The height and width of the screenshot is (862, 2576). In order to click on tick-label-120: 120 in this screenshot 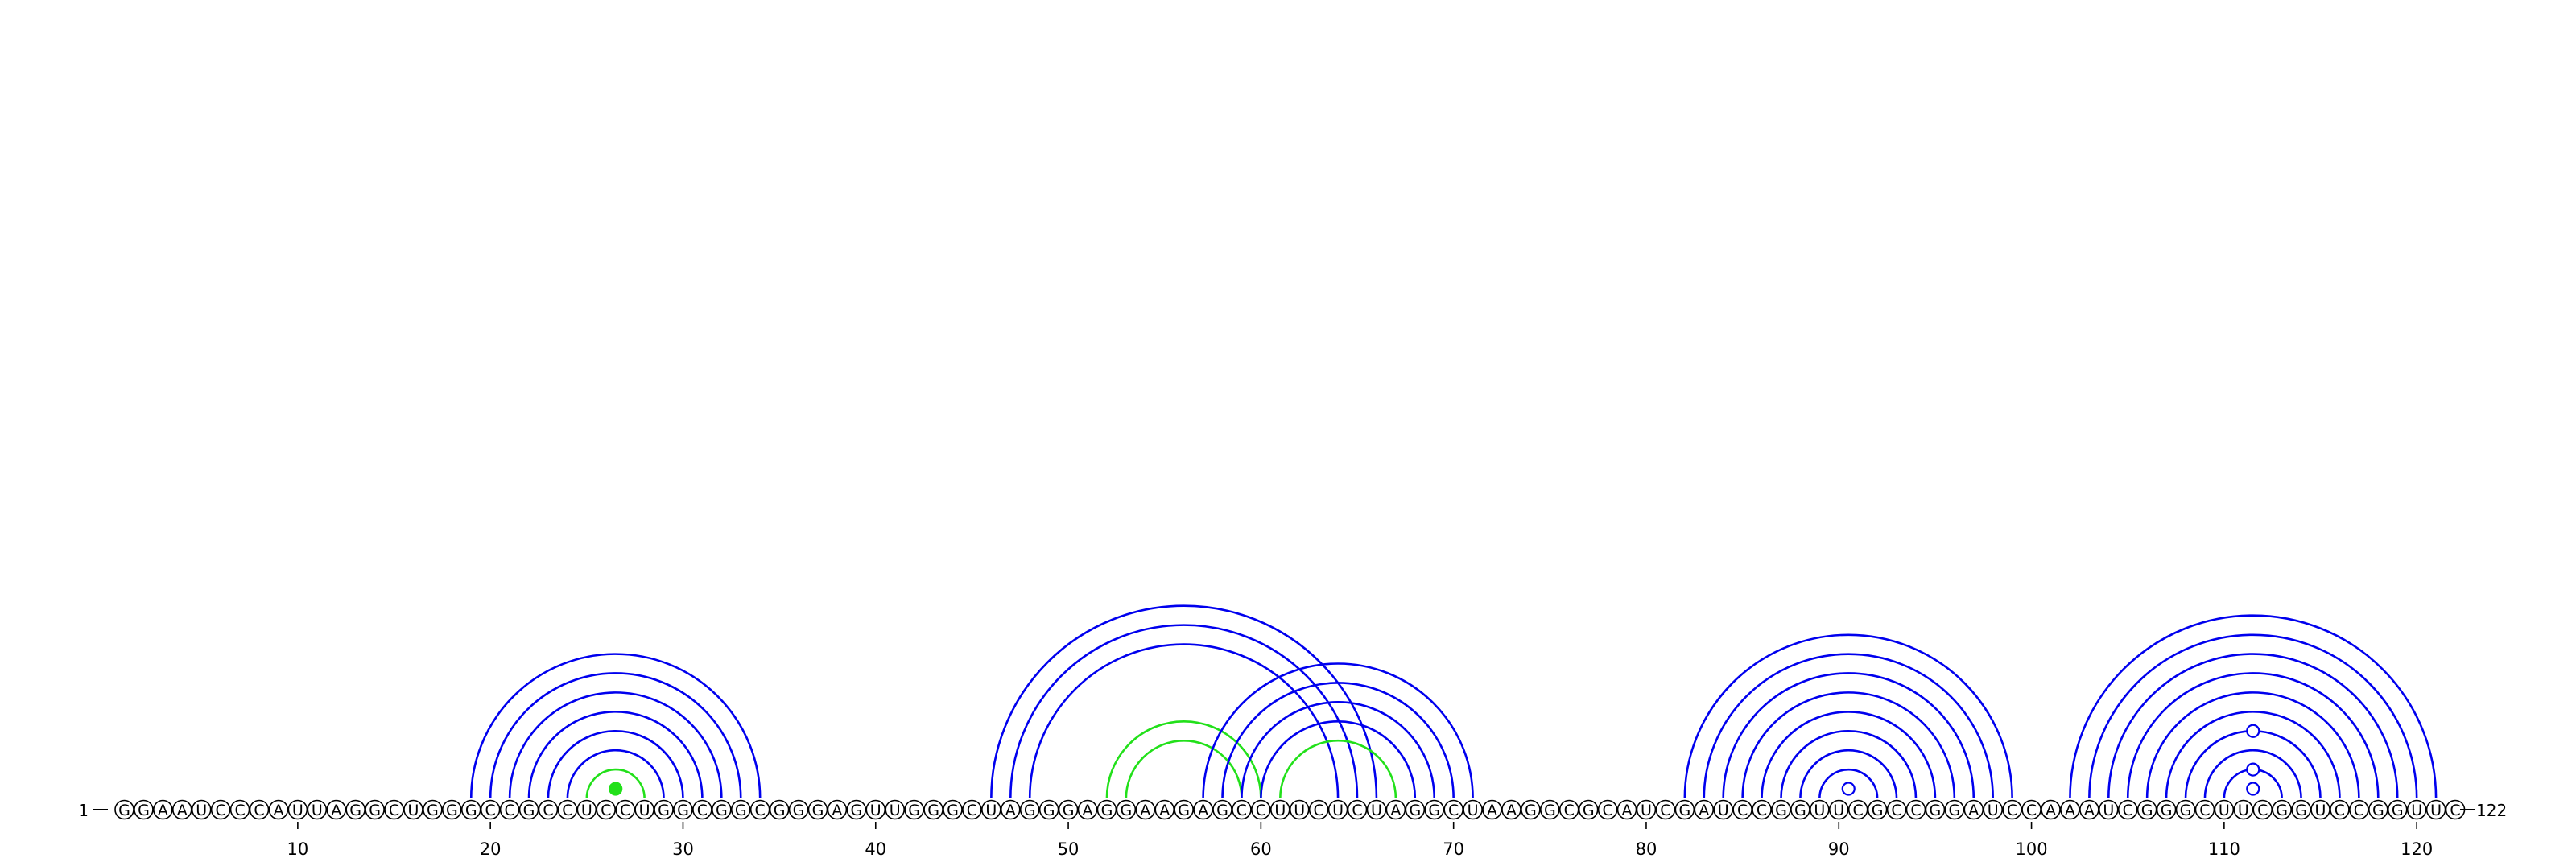, I will do `click(2417, 848)`.